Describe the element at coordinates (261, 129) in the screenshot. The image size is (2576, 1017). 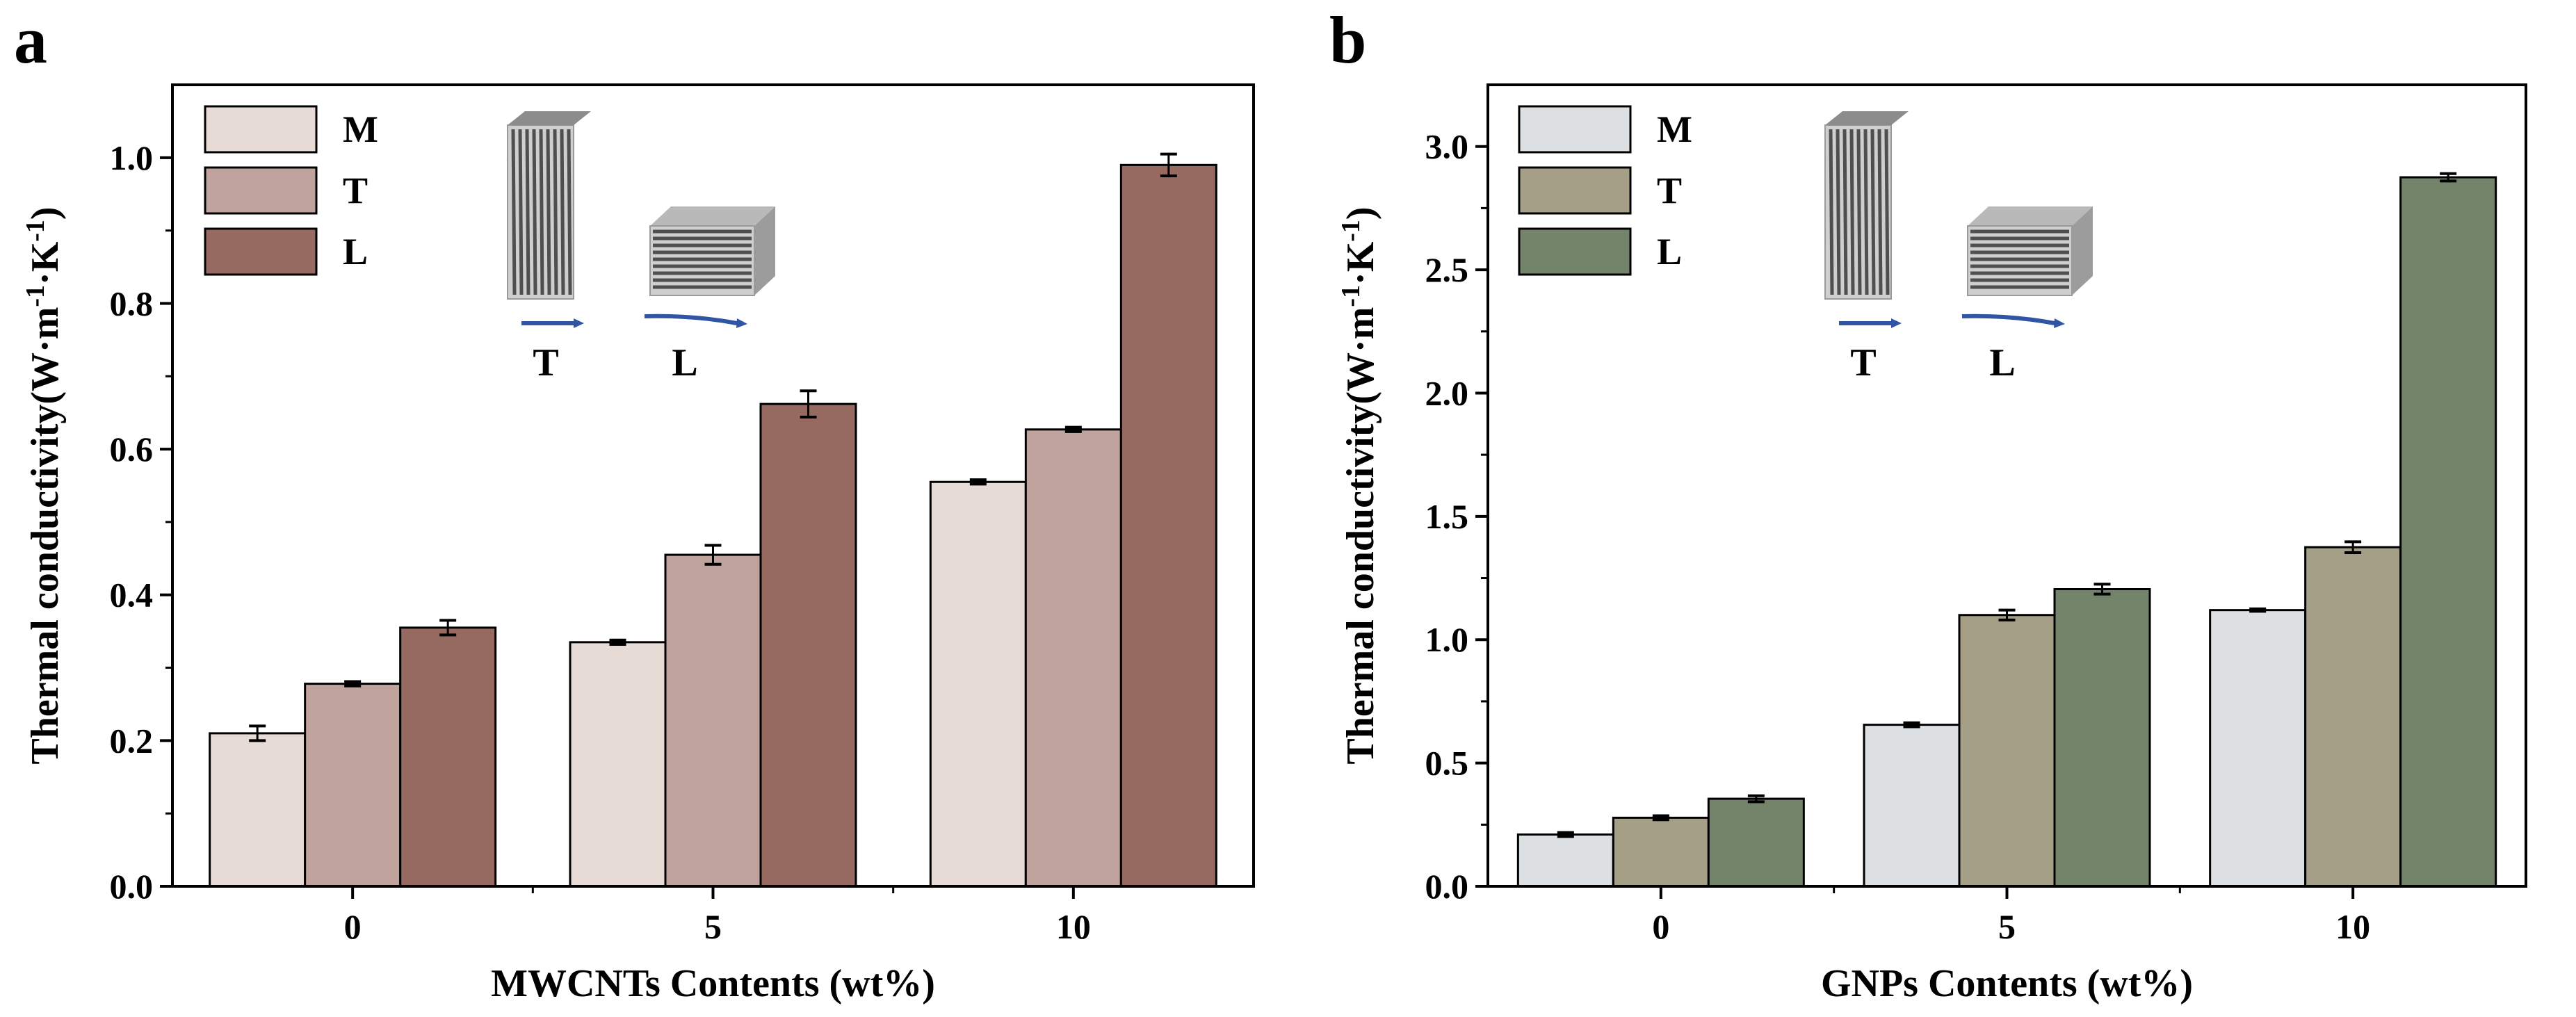
I see `legend-swatch-M` at that location.